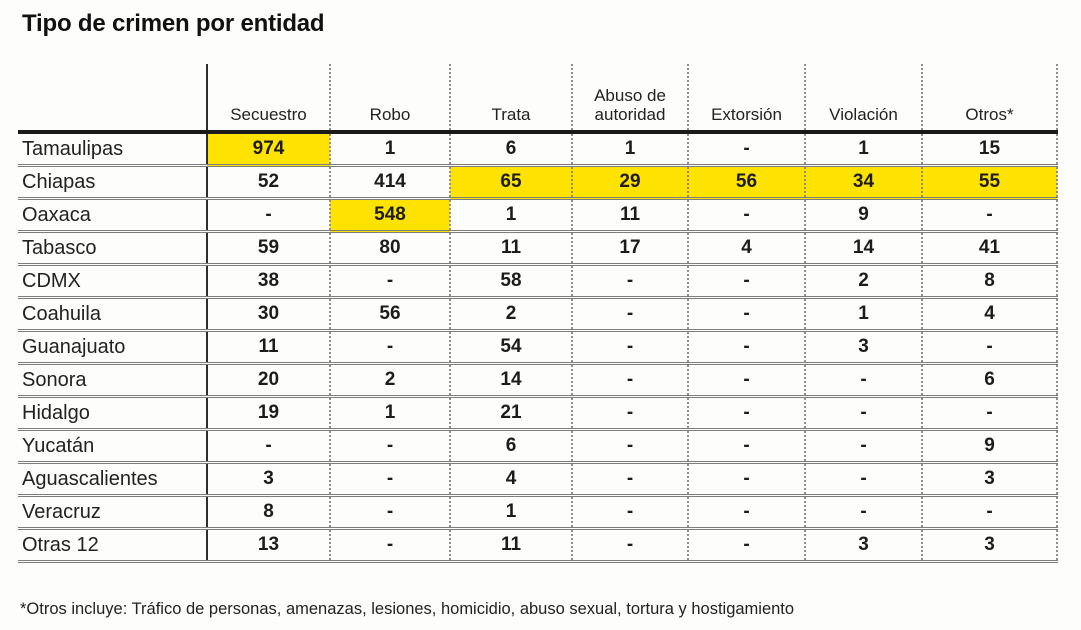  Describe the element at coordinates (863, 248) in the screenshot. I see `table-cell: 14` at that location.